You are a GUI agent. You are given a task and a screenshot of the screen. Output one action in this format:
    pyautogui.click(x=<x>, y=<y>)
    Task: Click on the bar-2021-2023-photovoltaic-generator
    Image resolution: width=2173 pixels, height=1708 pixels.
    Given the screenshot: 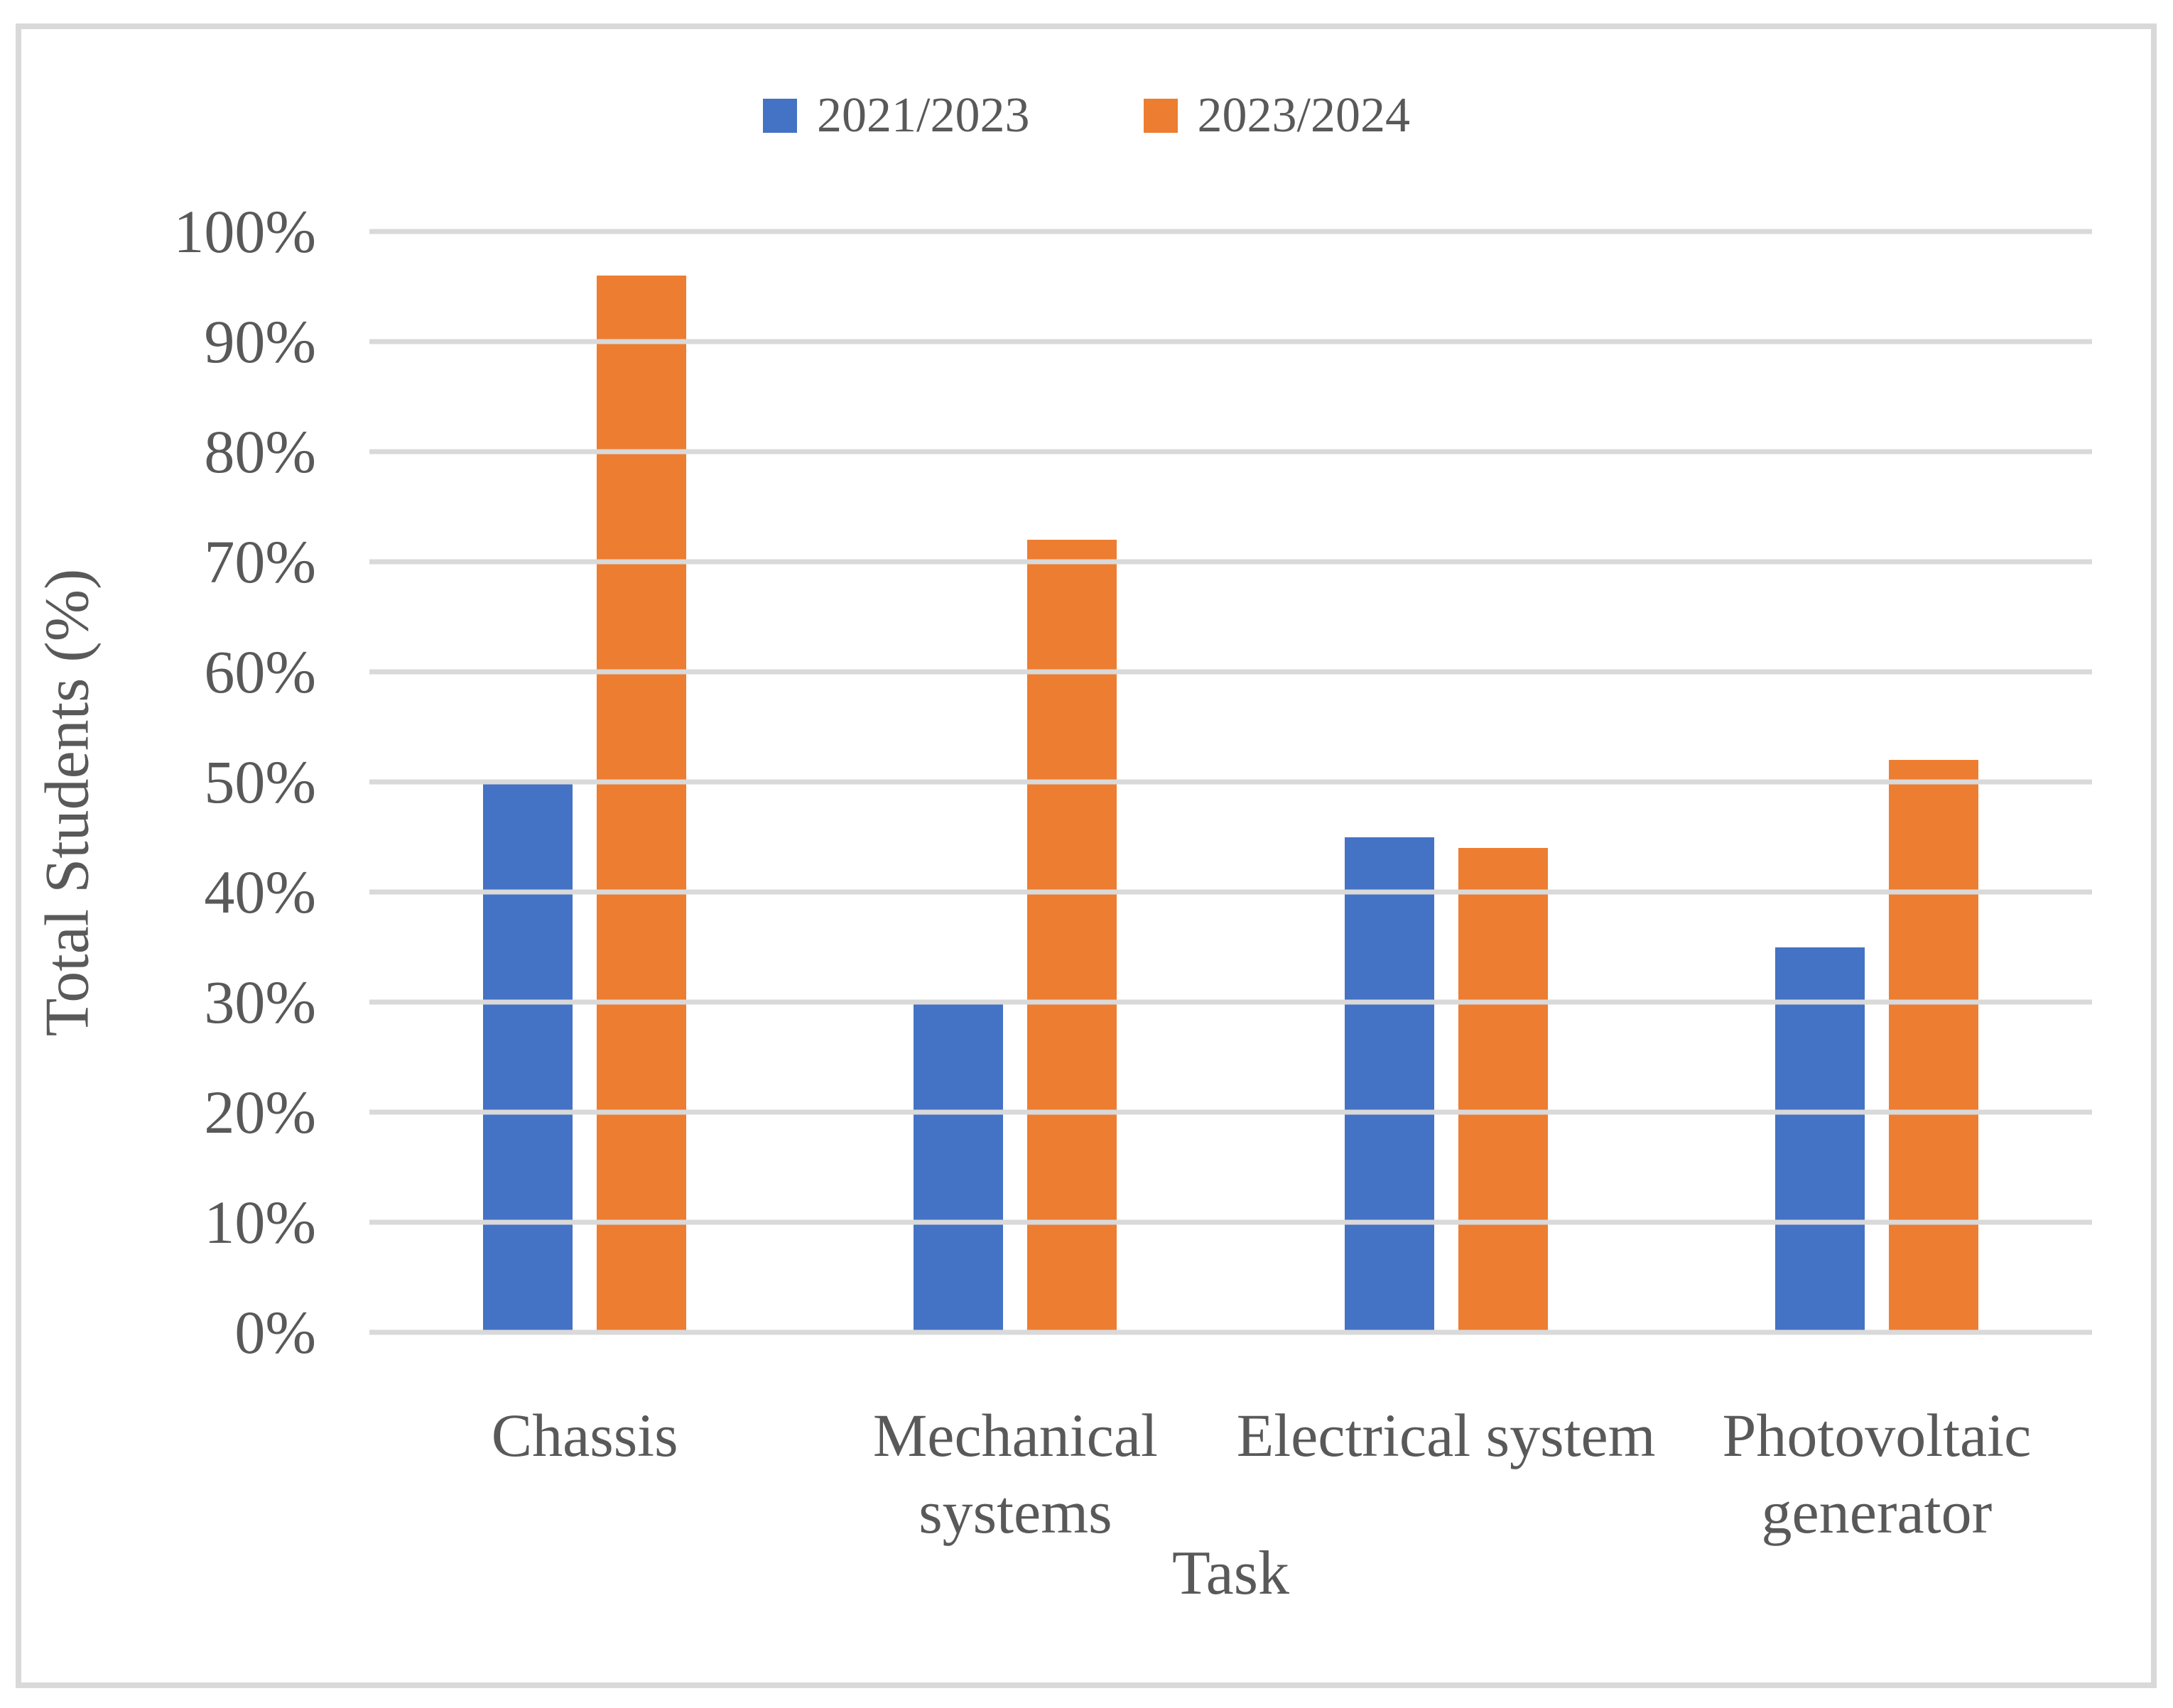 What is the action you would take?
    pyautogui.click(x=1819, y=1139)
    